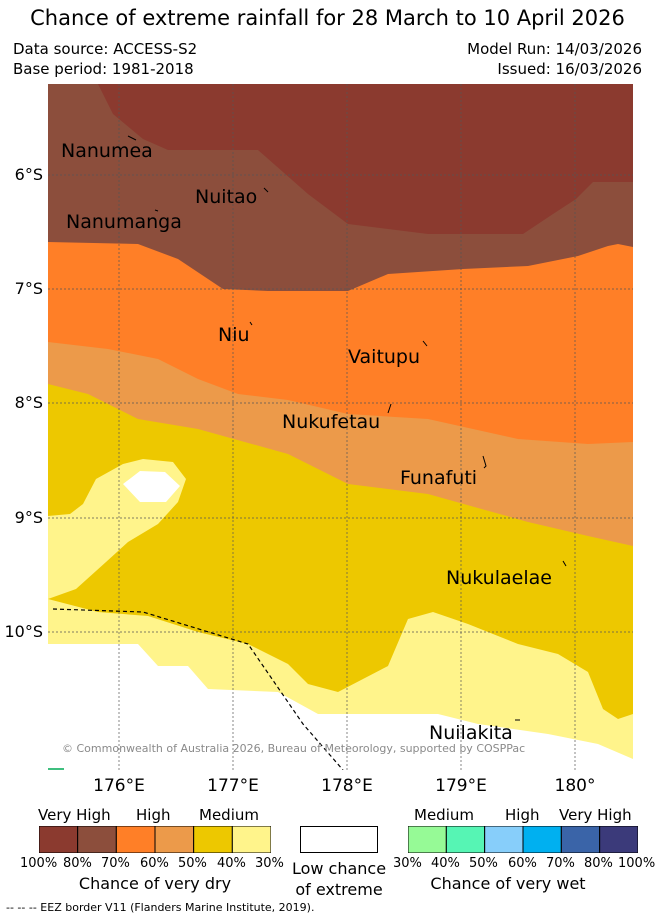 Image resolution: width=655 pixels, height=919 pixels. What do you see at coordinates (266, 190) in the screenshot?
I see `island-shape-nuitao` at bounding box center [266, 190].